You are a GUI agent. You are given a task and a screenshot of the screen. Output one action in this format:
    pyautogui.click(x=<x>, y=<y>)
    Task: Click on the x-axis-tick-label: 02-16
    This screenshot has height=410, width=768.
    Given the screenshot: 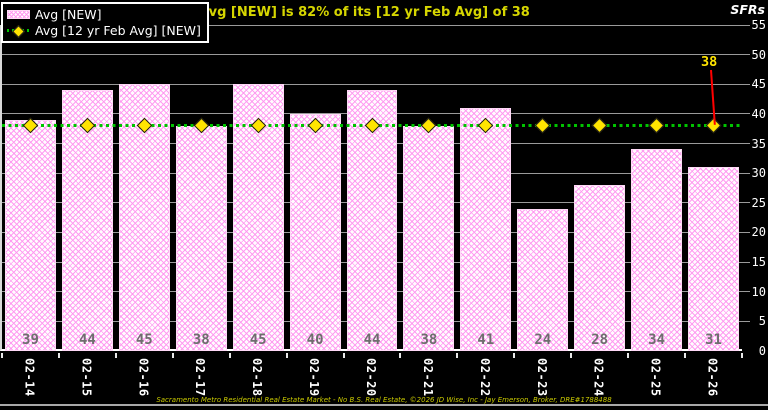 What is the action you would take?
    pyautogui.click(x=143, y=377)
    